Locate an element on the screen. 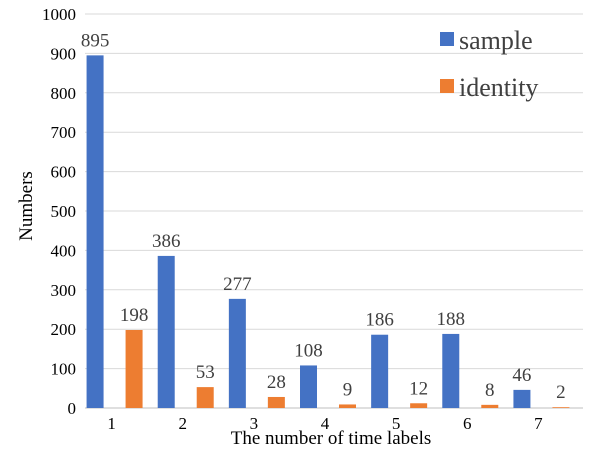 This screenshot has width=605, height=451. y-tick-label: 1000 is located at coordinates (59, 14).